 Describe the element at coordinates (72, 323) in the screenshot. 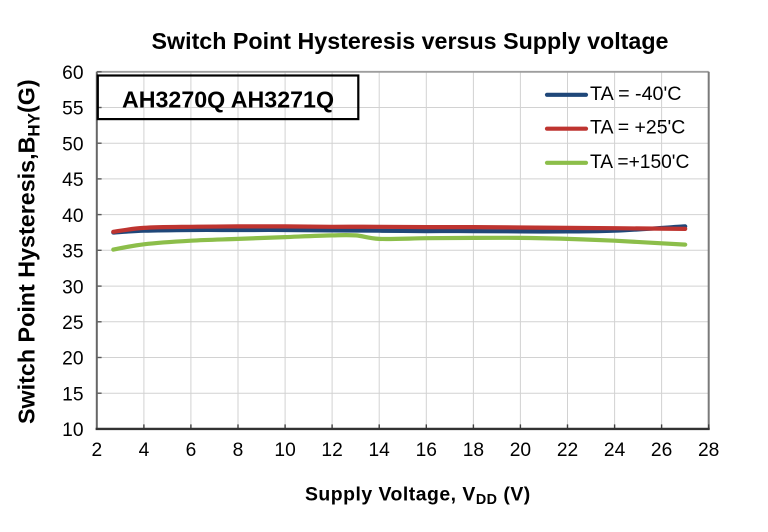

I see `svg-text: 25` at that location.